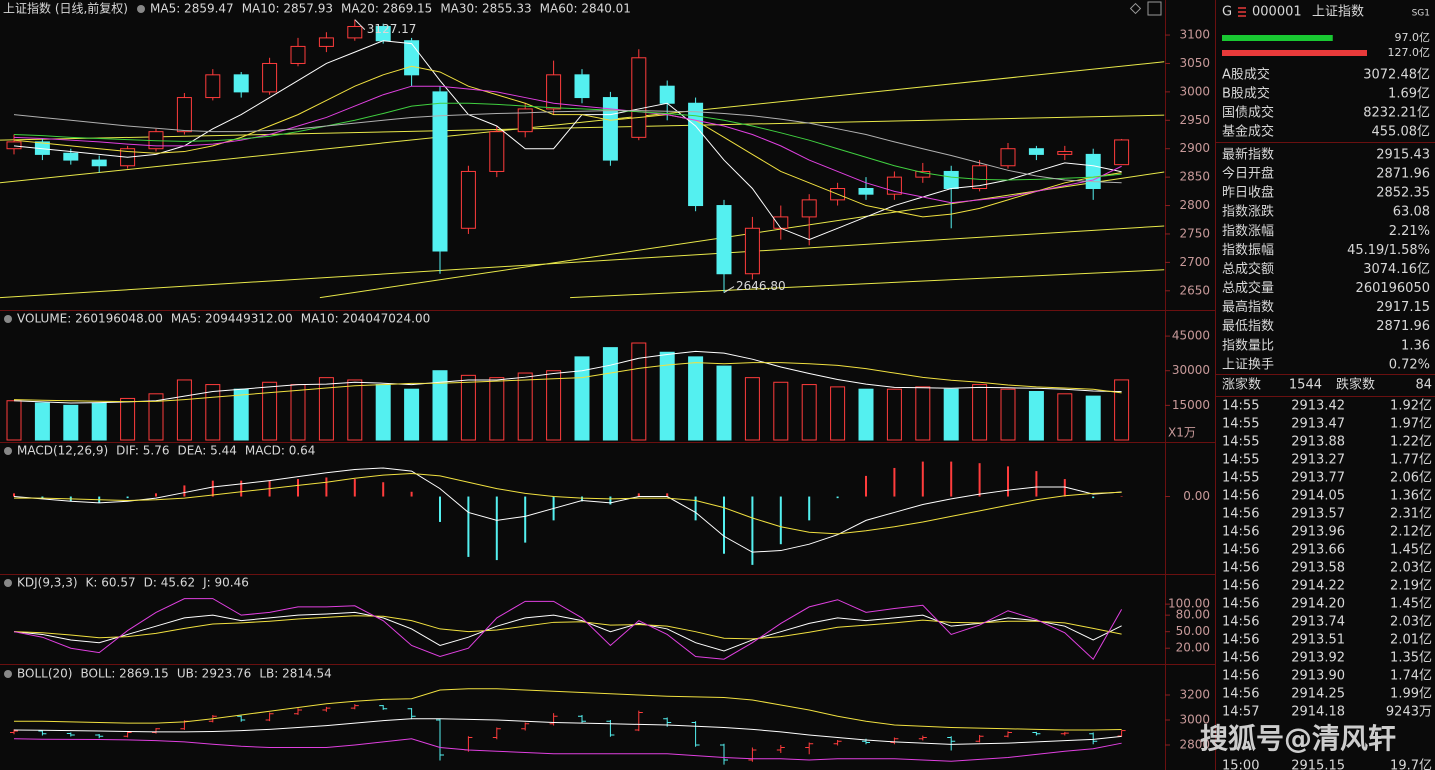  What do you see at coordinates (206, 451) in the screenshot?
I see `legend-entry: DEA: 5.44` at bounding box center [206, 451].